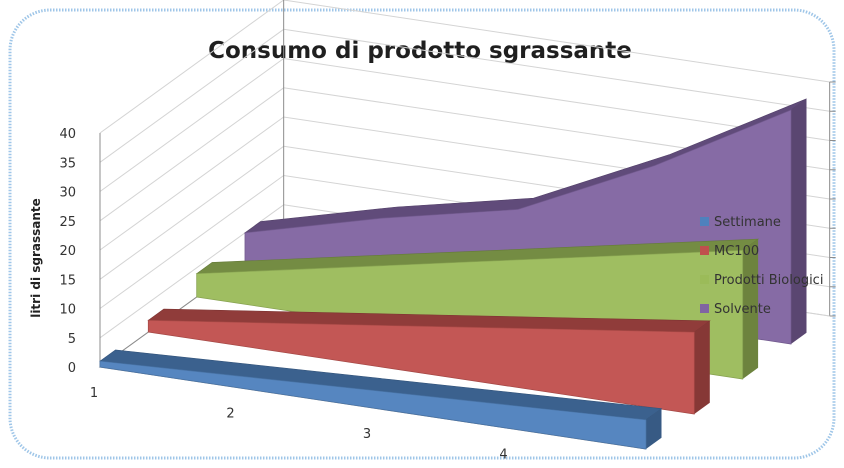 The height and width of the screenshot is (468, 844). Describe the element at coordinates (67, 193) in the screenshot. I see `y-tick-label: 30` at that location.